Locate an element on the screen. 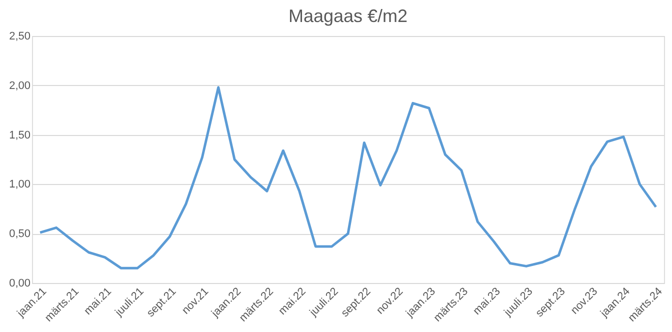  y-tick-label: 1,00 is located at coordinates (19, 184).